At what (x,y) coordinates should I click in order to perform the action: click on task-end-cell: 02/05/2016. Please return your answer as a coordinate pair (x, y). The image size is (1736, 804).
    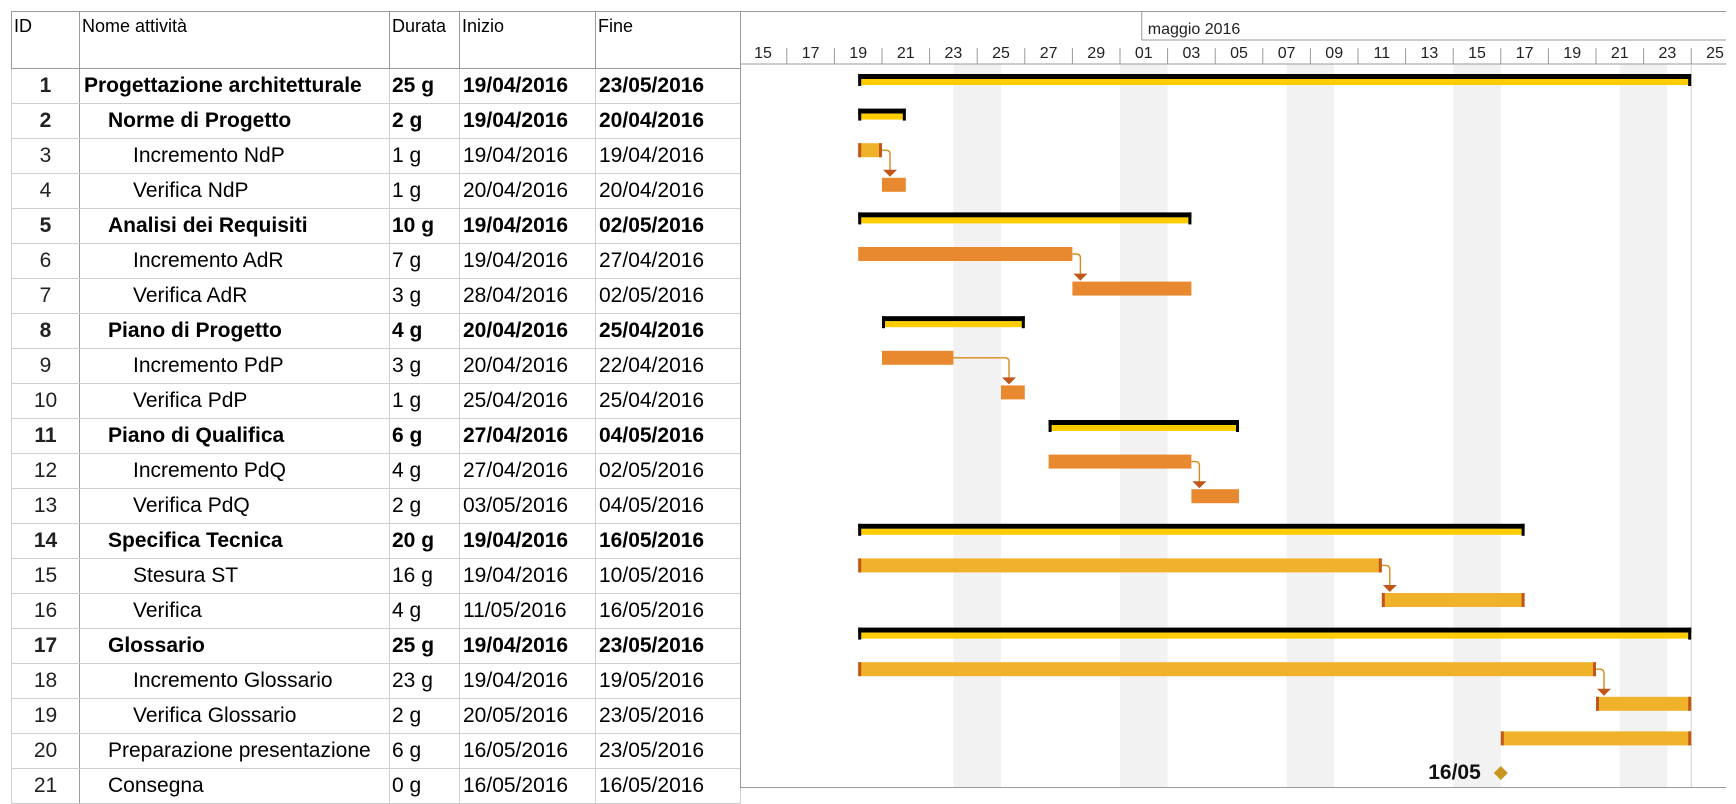
    Looking at the image, I should click on (668, 226).